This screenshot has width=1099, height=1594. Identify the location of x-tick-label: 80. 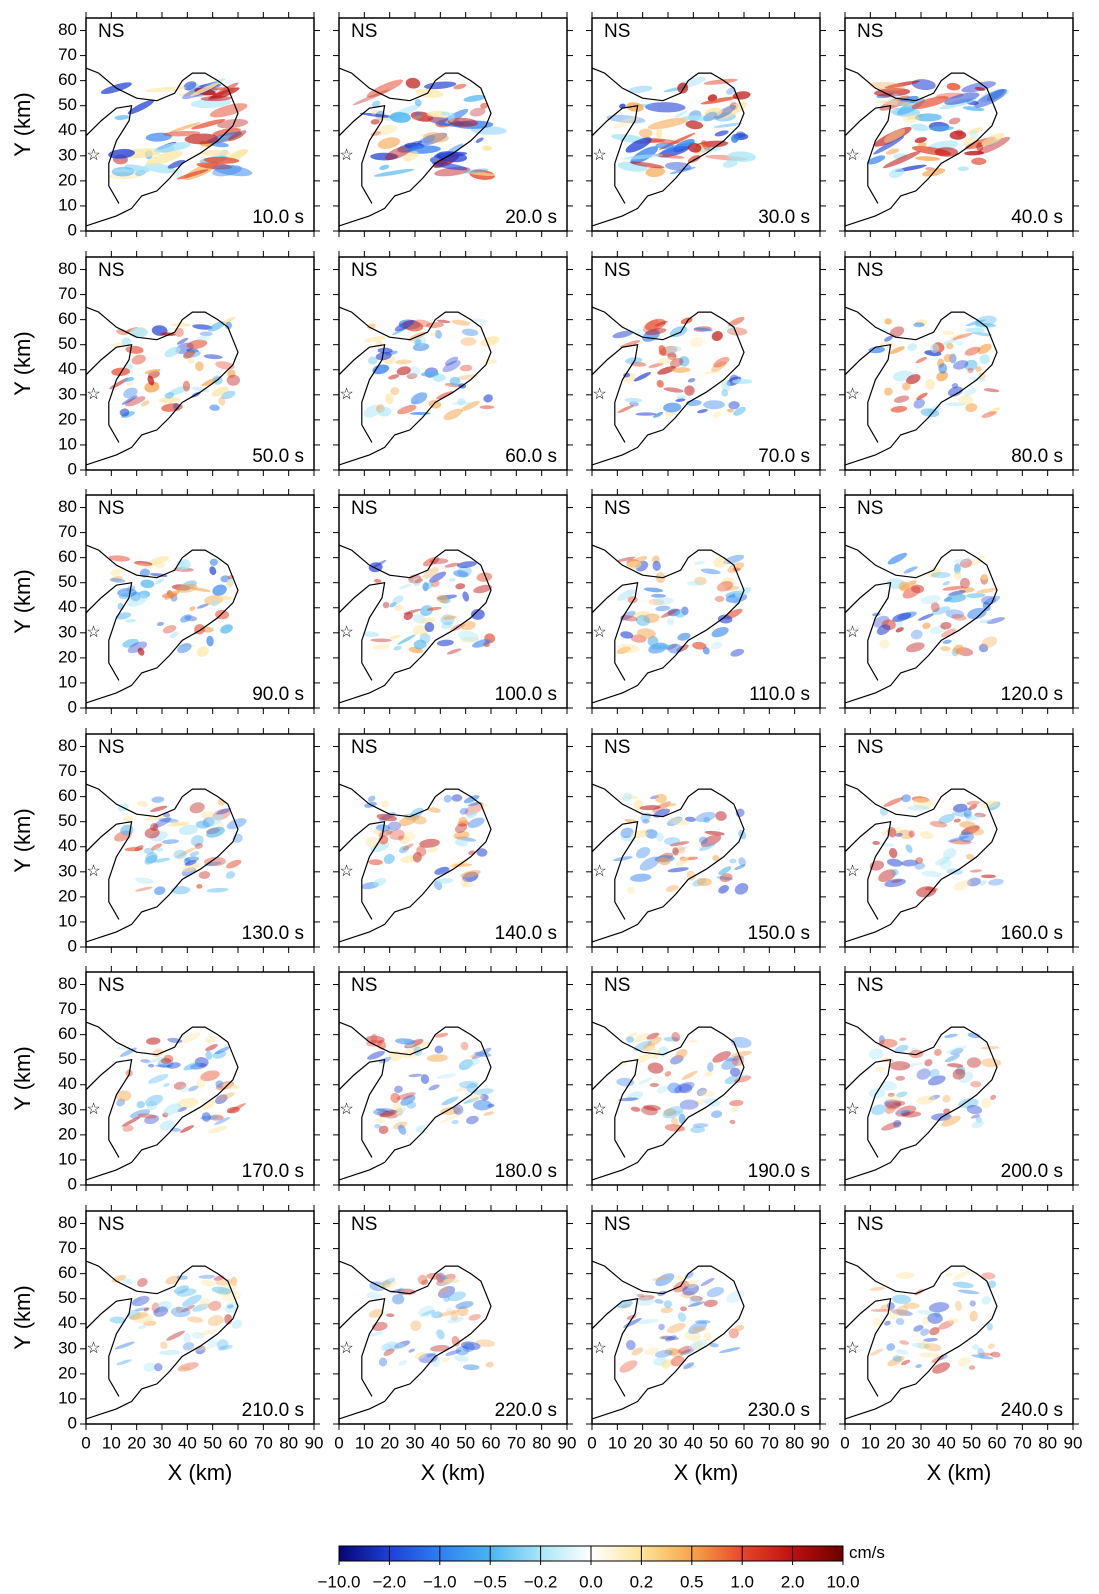
(288, 1442).